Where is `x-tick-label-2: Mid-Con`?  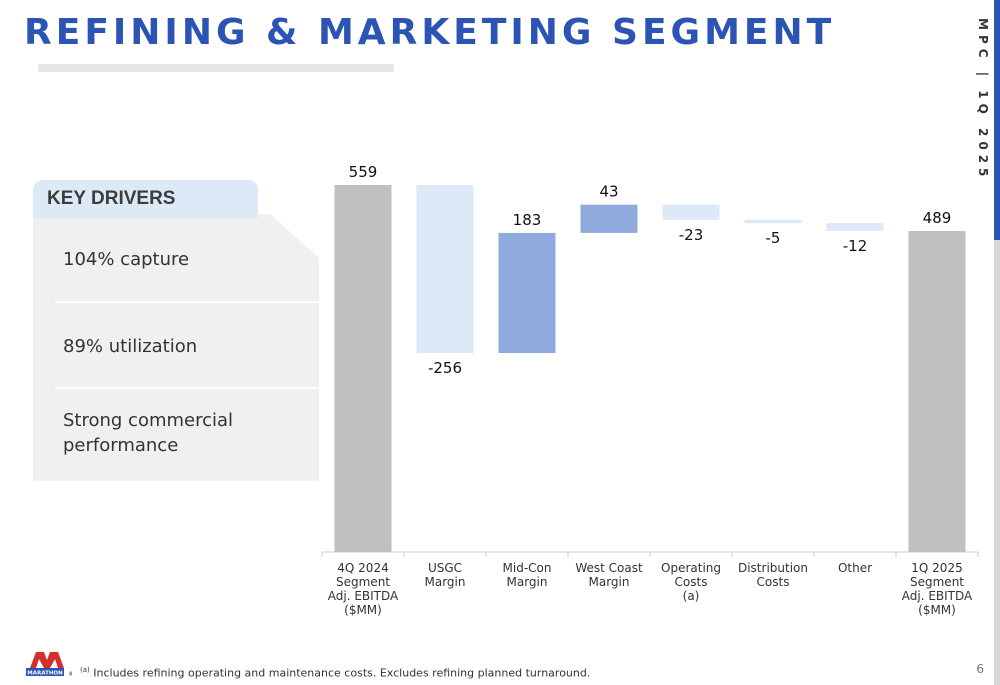
x-tick-label-2: Mid-Con is located at coordinates (527, 568).